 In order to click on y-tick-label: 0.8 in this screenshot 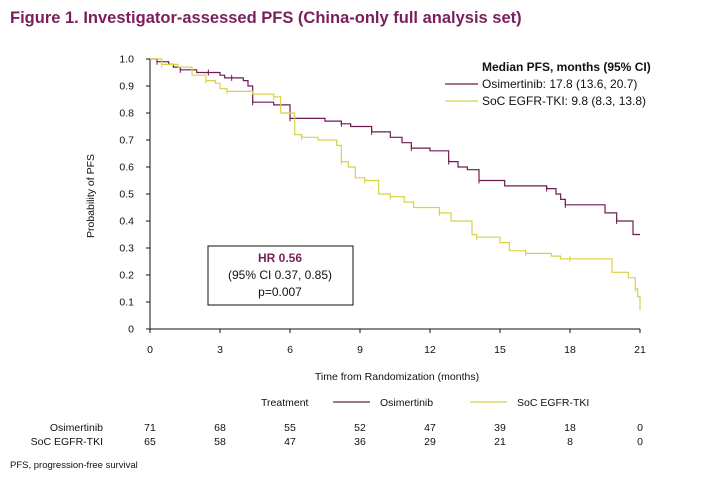, I will do `click(126, 114)`.